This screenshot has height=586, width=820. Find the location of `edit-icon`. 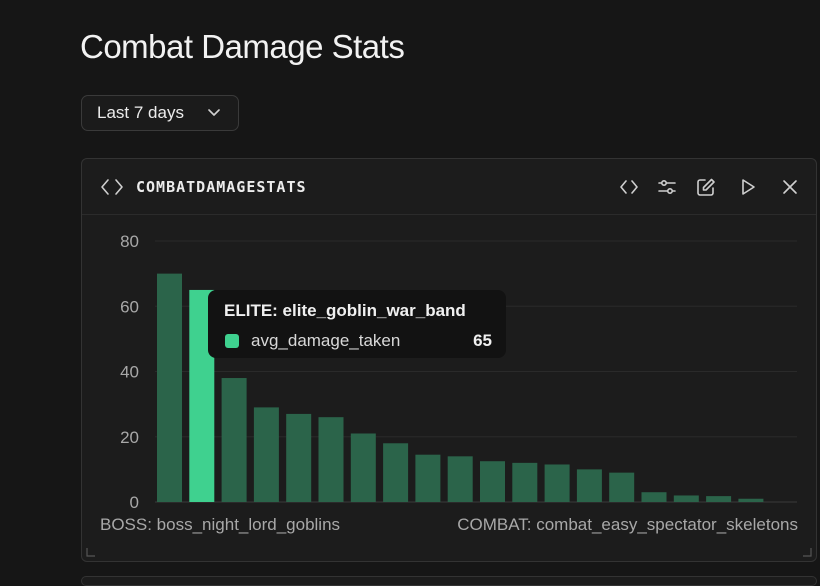

edit-icon is located at coordinates (706, 187).